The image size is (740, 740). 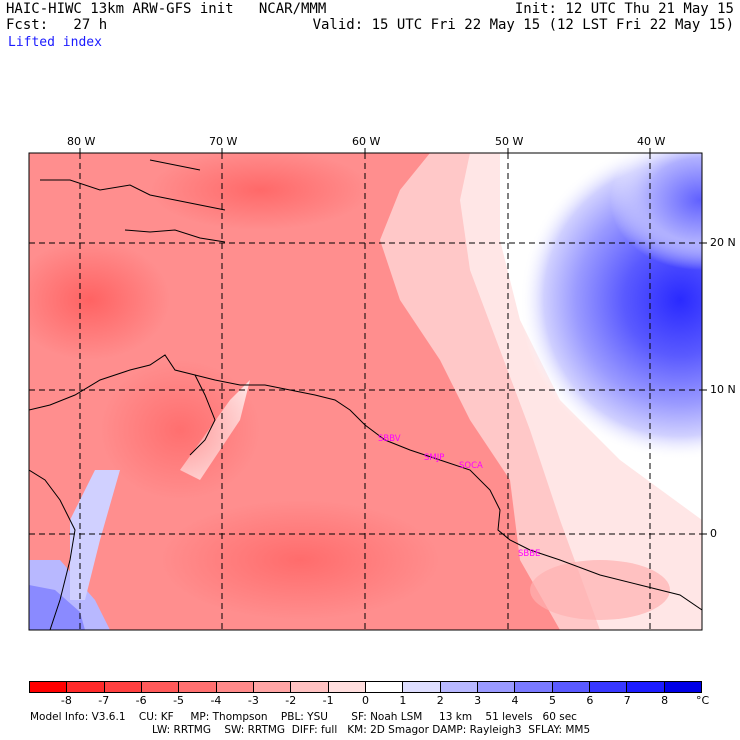 I want to click on colorbar-tick-label: -1, so click(x=328, y=700).